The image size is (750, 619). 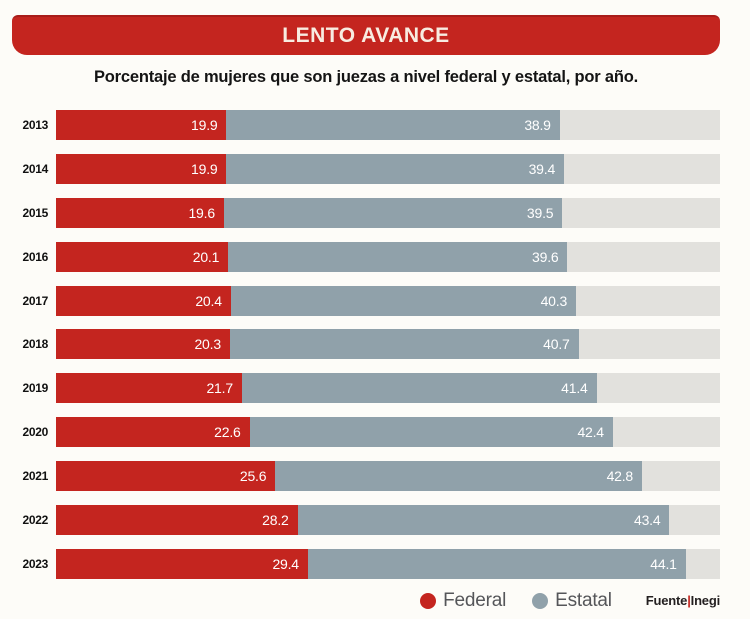 I want to click on bar-track: 20.4 40.3, so click(x=388, y=300).